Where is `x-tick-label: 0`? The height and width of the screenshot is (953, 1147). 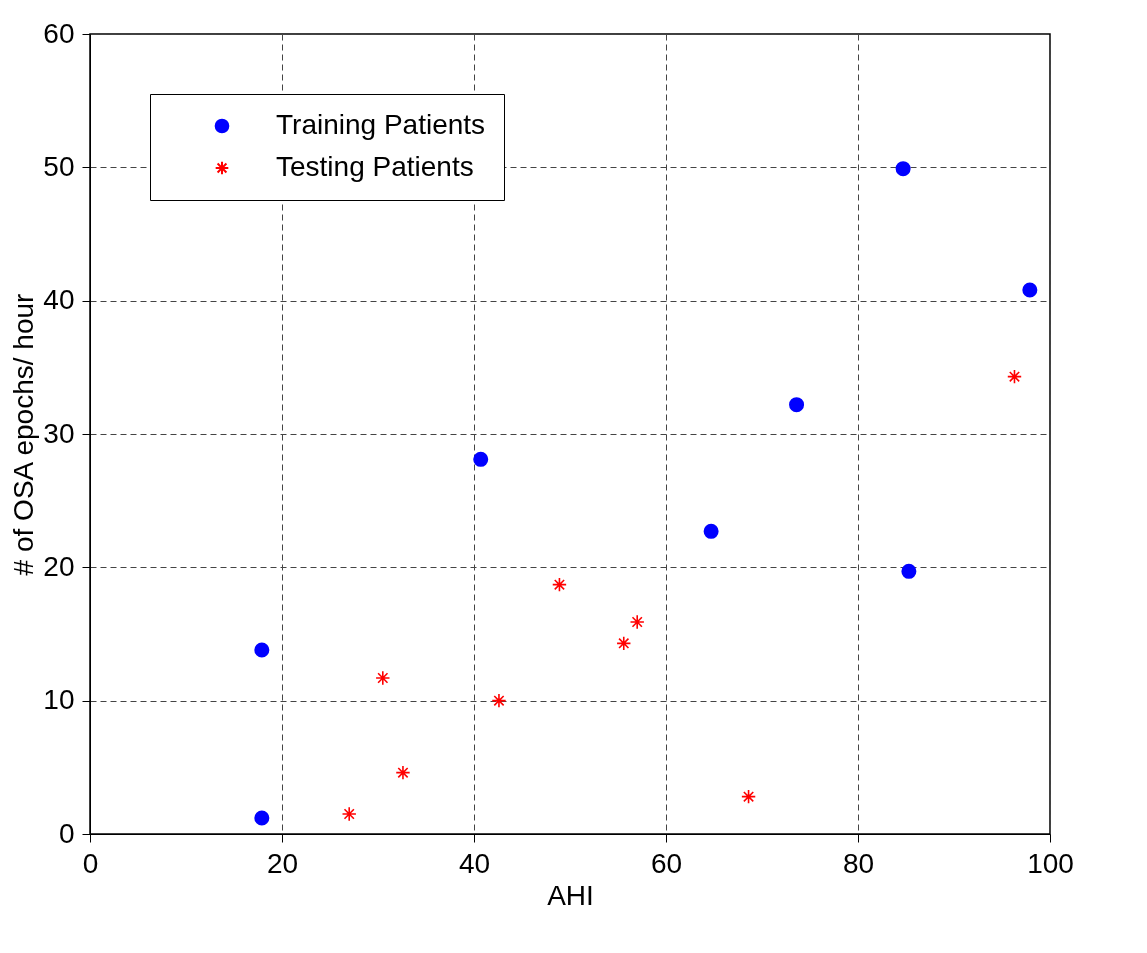 x-tick-label: 0 is located at coordinates (90, 863).